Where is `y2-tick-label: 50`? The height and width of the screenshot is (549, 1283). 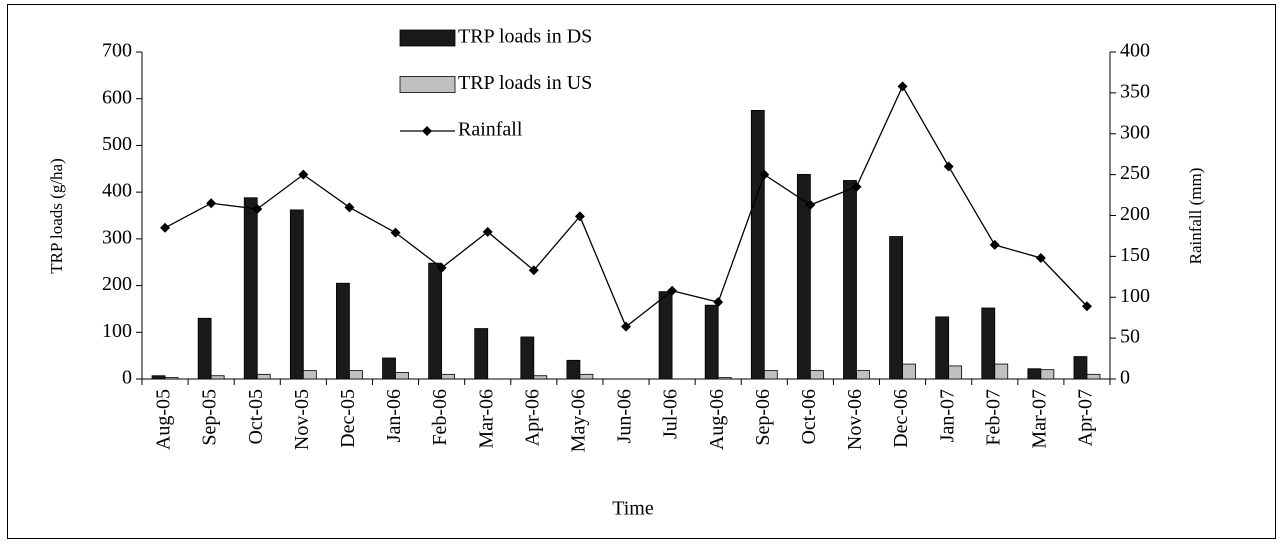
y2-tick-label: 50 is located at coordinates (1130, 337).